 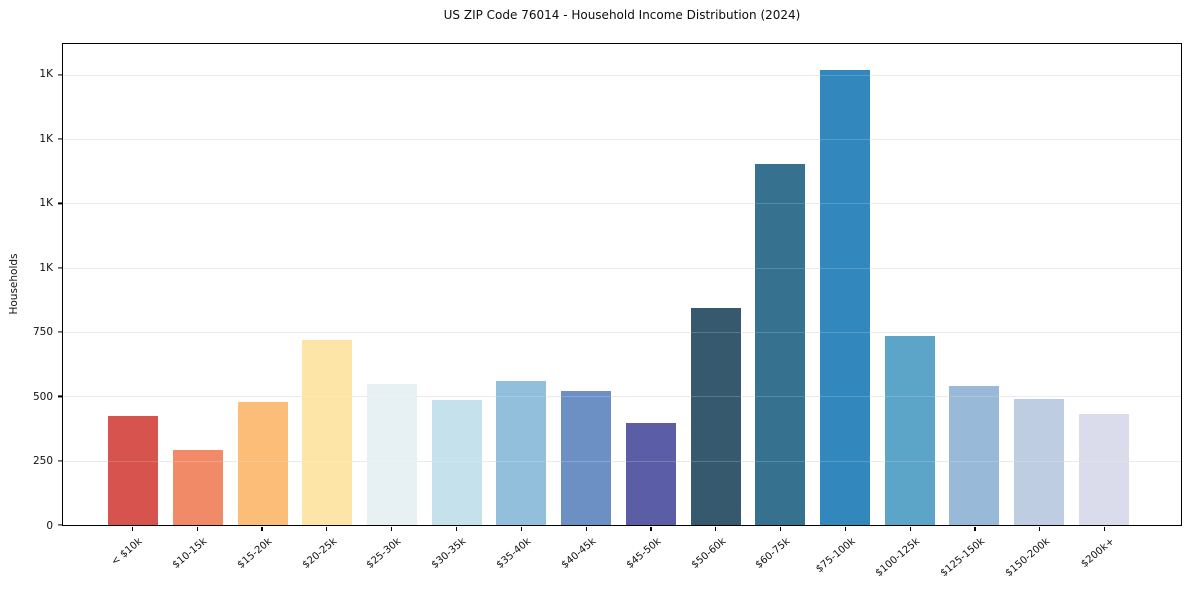 I want to click on x-label-slot: $125-150k, so click(x=973, y=559).